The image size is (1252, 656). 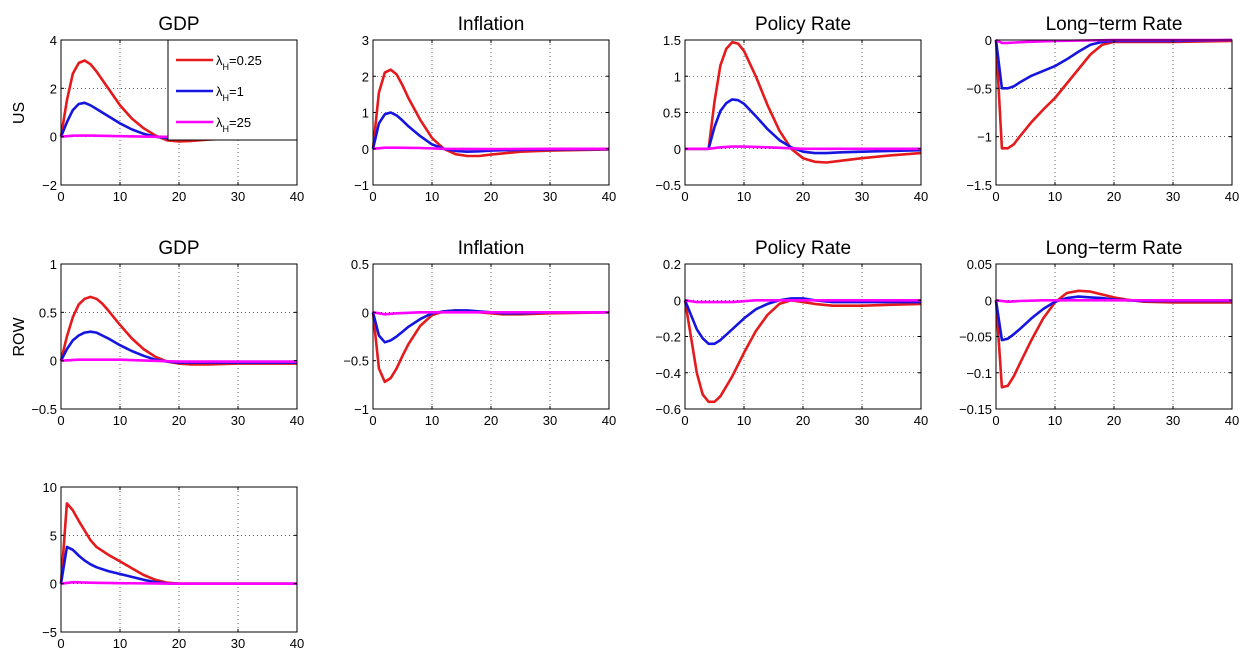 I want to click on panel-6: 0 10 20 30 40 −1 −0.5 0 0.5 Inflation, so click(x=479, y=333).